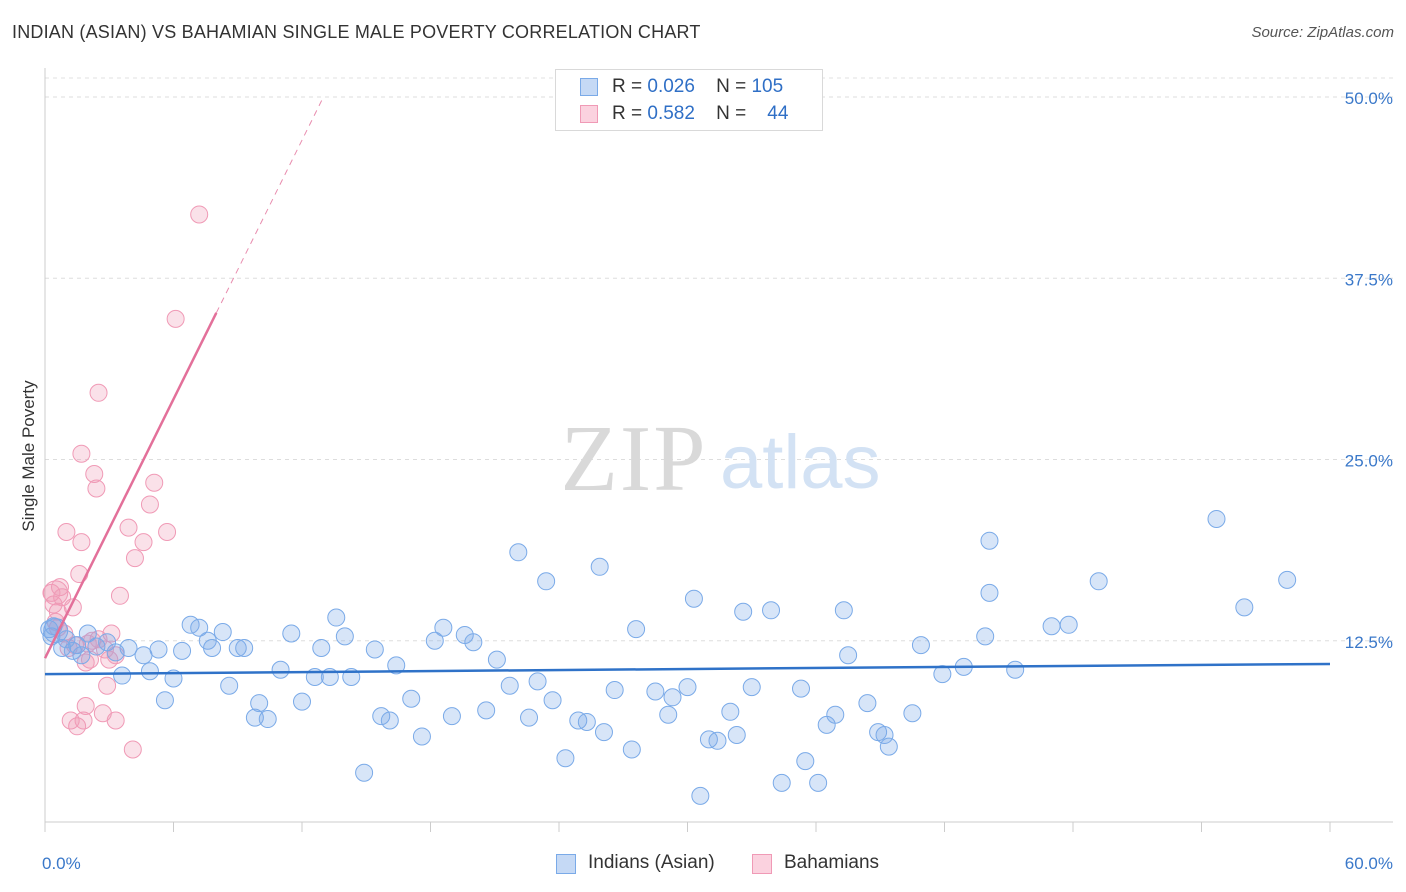 The image size is (1406, 892). Describe the element at coordinates (778, 113) in the screenshot. I see `n-value: 44` at that location.